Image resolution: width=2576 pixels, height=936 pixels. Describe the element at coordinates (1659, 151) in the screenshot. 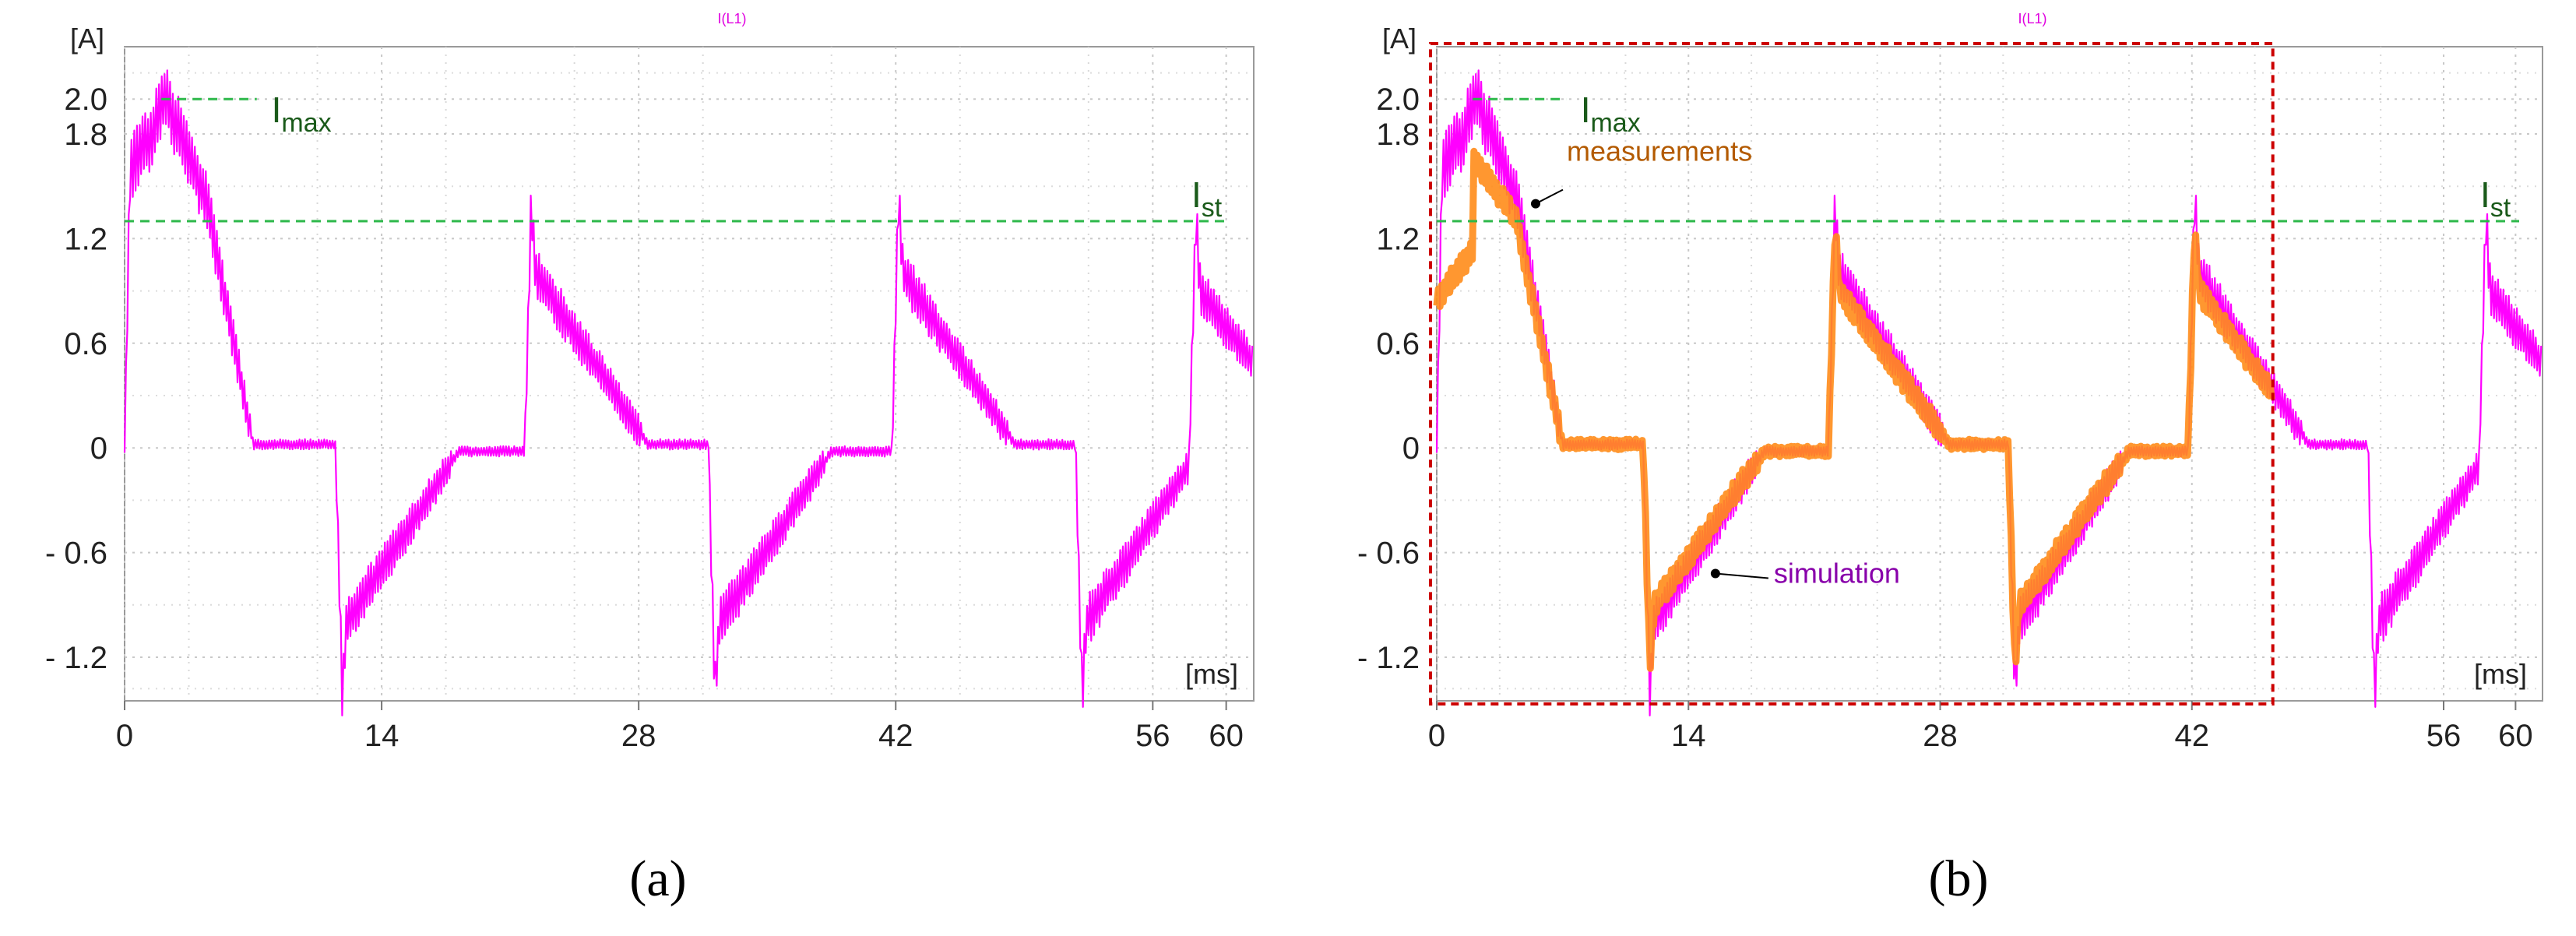

I see `measurements-label: measurements` at that location.